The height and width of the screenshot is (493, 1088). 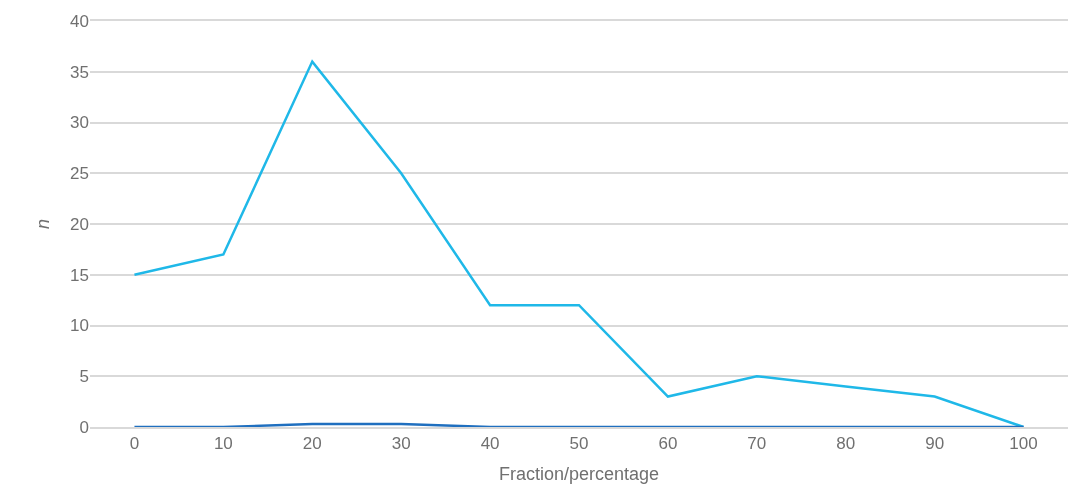 I want to click on y-tick-label: 5, so click(x=84, y=377).